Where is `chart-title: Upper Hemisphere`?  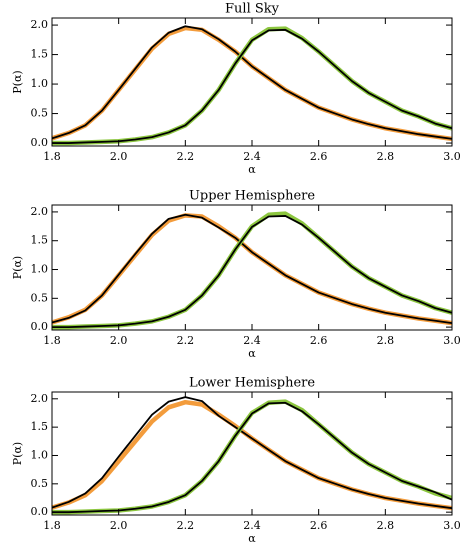
chart-title: Upper Hemisphere is located at coordinates (252, 196).